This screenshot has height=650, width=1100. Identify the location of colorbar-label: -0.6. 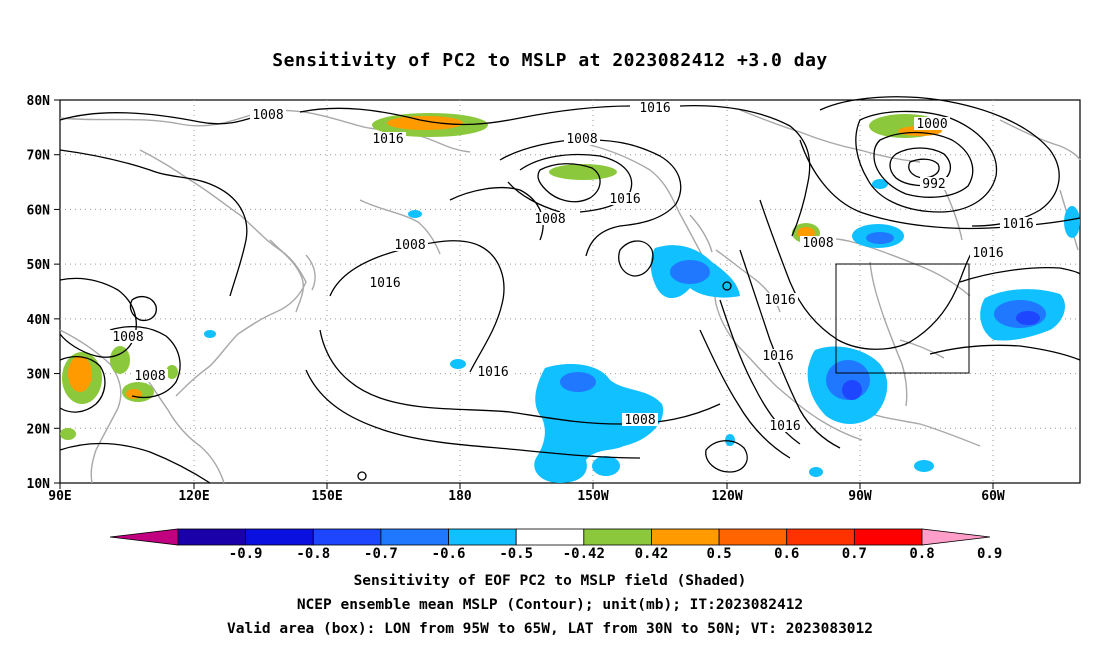
(449, 554).